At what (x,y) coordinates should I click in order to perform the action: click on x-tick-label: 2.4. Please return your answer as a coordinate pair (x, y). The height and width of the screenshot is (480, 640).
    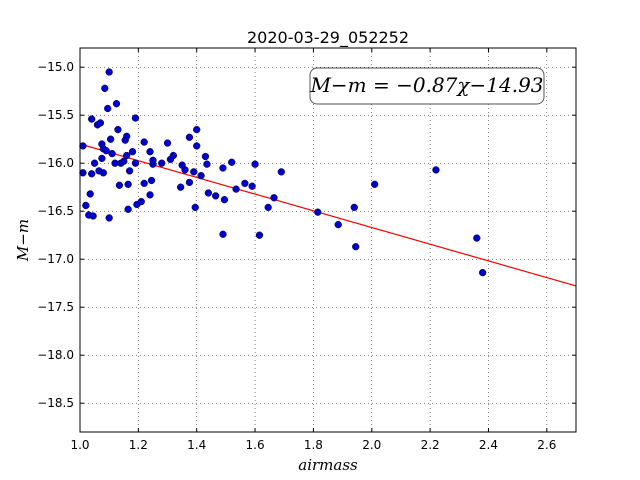
    Looking at the image, I should click on (488, 445).